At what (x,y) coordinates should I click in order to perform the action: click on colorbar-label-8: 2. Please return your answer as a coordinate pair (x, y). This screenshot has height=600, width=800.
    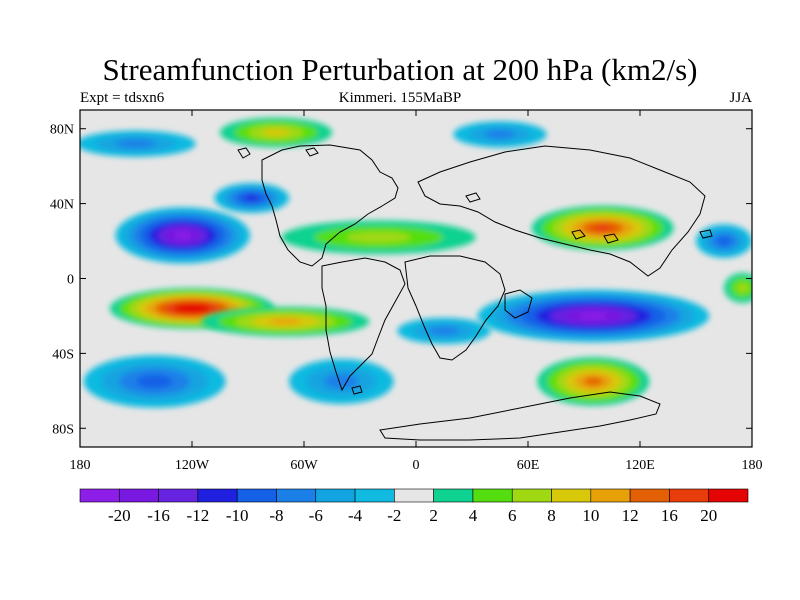
    Looking at the image, I should click on (433, 515).